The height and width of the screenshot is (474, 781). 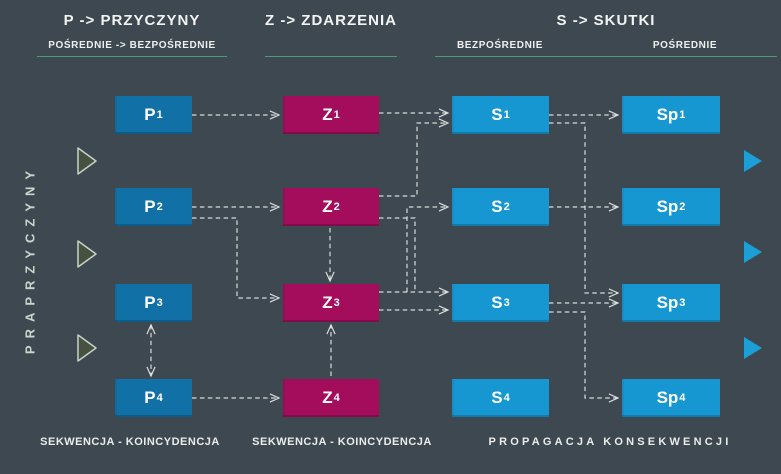 I want to click on header-effects-title: S -> SKUTKI, so click(x=606, y=20).